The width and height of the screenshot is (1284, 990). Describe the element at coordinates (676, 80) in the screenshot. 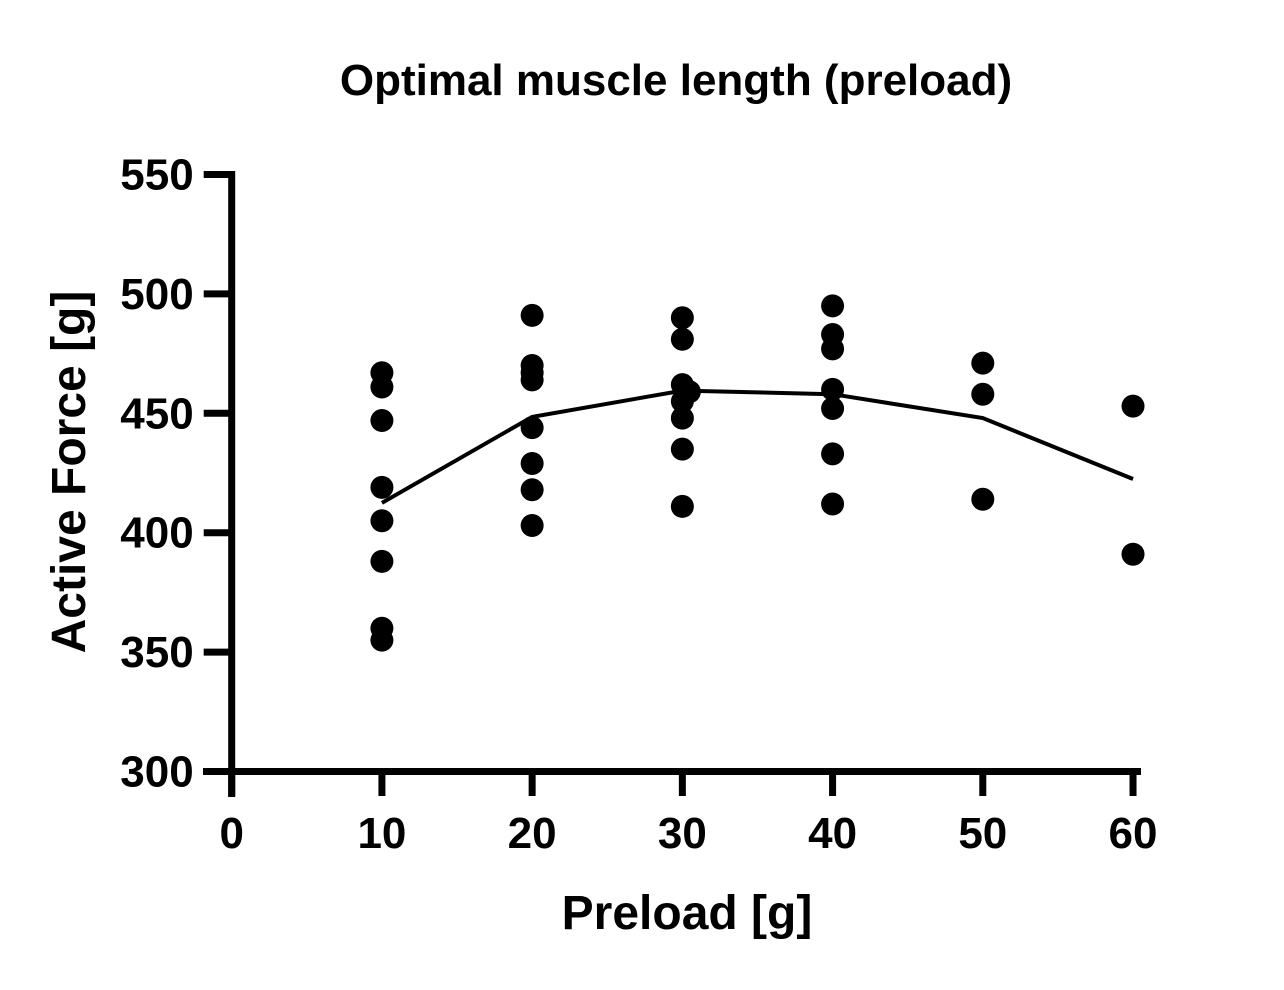

I see `chart-title: Optimal muscle length (preload)` at that location.